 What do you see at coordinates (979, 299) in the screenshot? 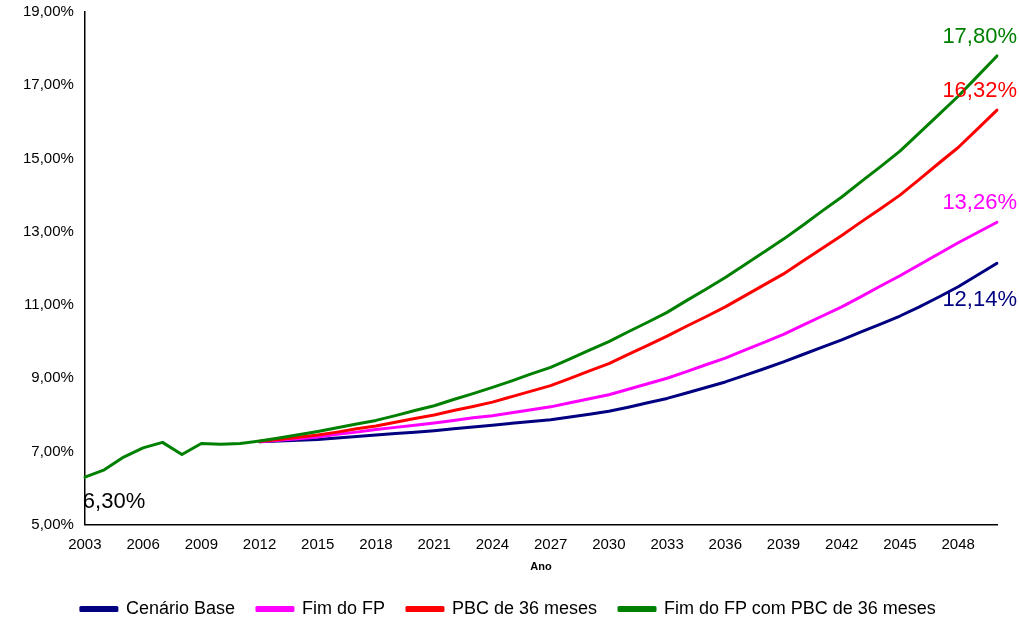
I see `data-label: 12,14%` at bounding box center [979, 299].